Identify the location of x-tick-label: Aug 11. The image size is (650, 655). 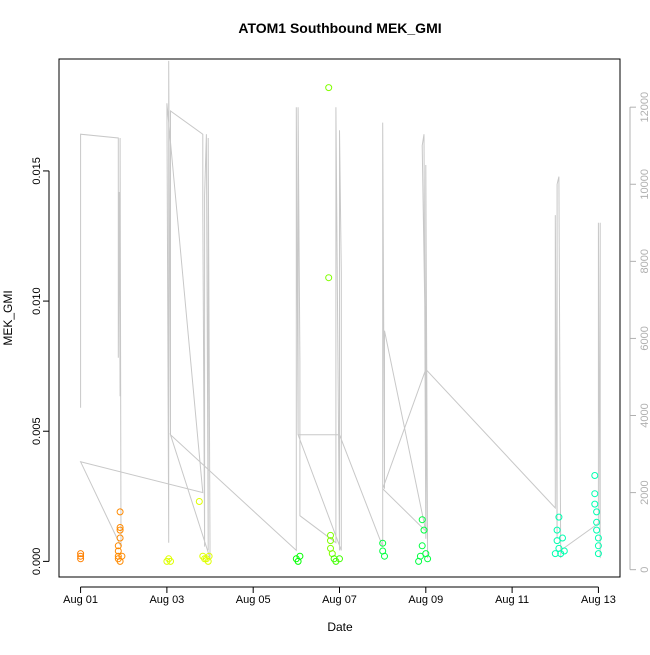
(512, 600).